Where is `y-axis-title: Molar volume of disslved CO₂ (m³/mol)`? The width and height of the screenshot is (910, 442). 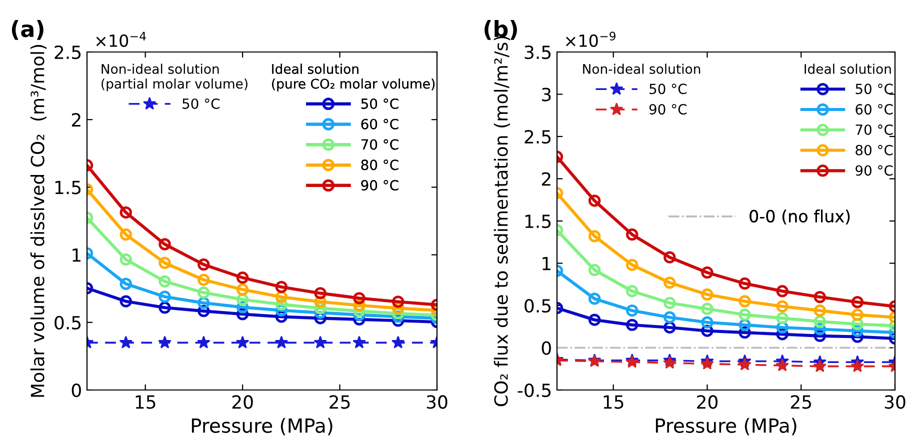
y-axis-title: Molar volume of disslved CO₂ (m³/mol) is located at coordinates (38, 220).